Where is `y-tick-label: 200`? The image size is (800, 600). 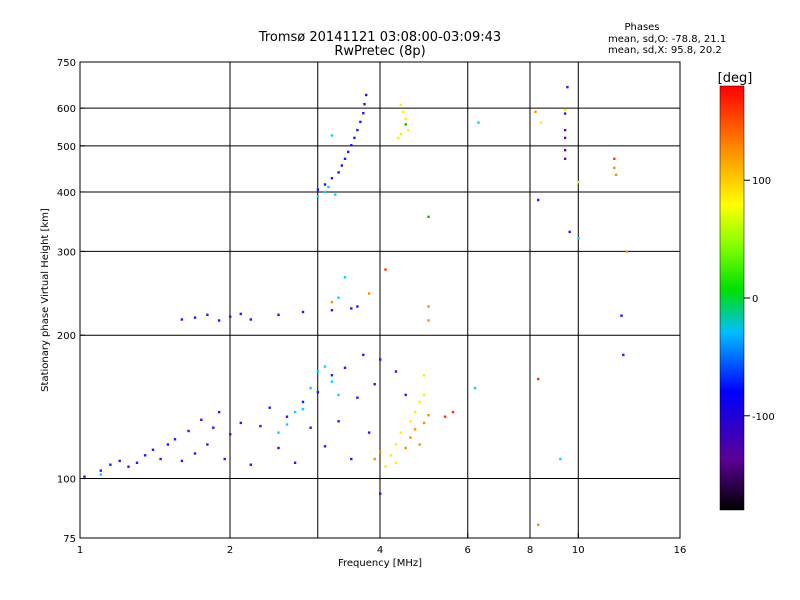 y-tick-label: 200 is located at coordinates (66, 336).